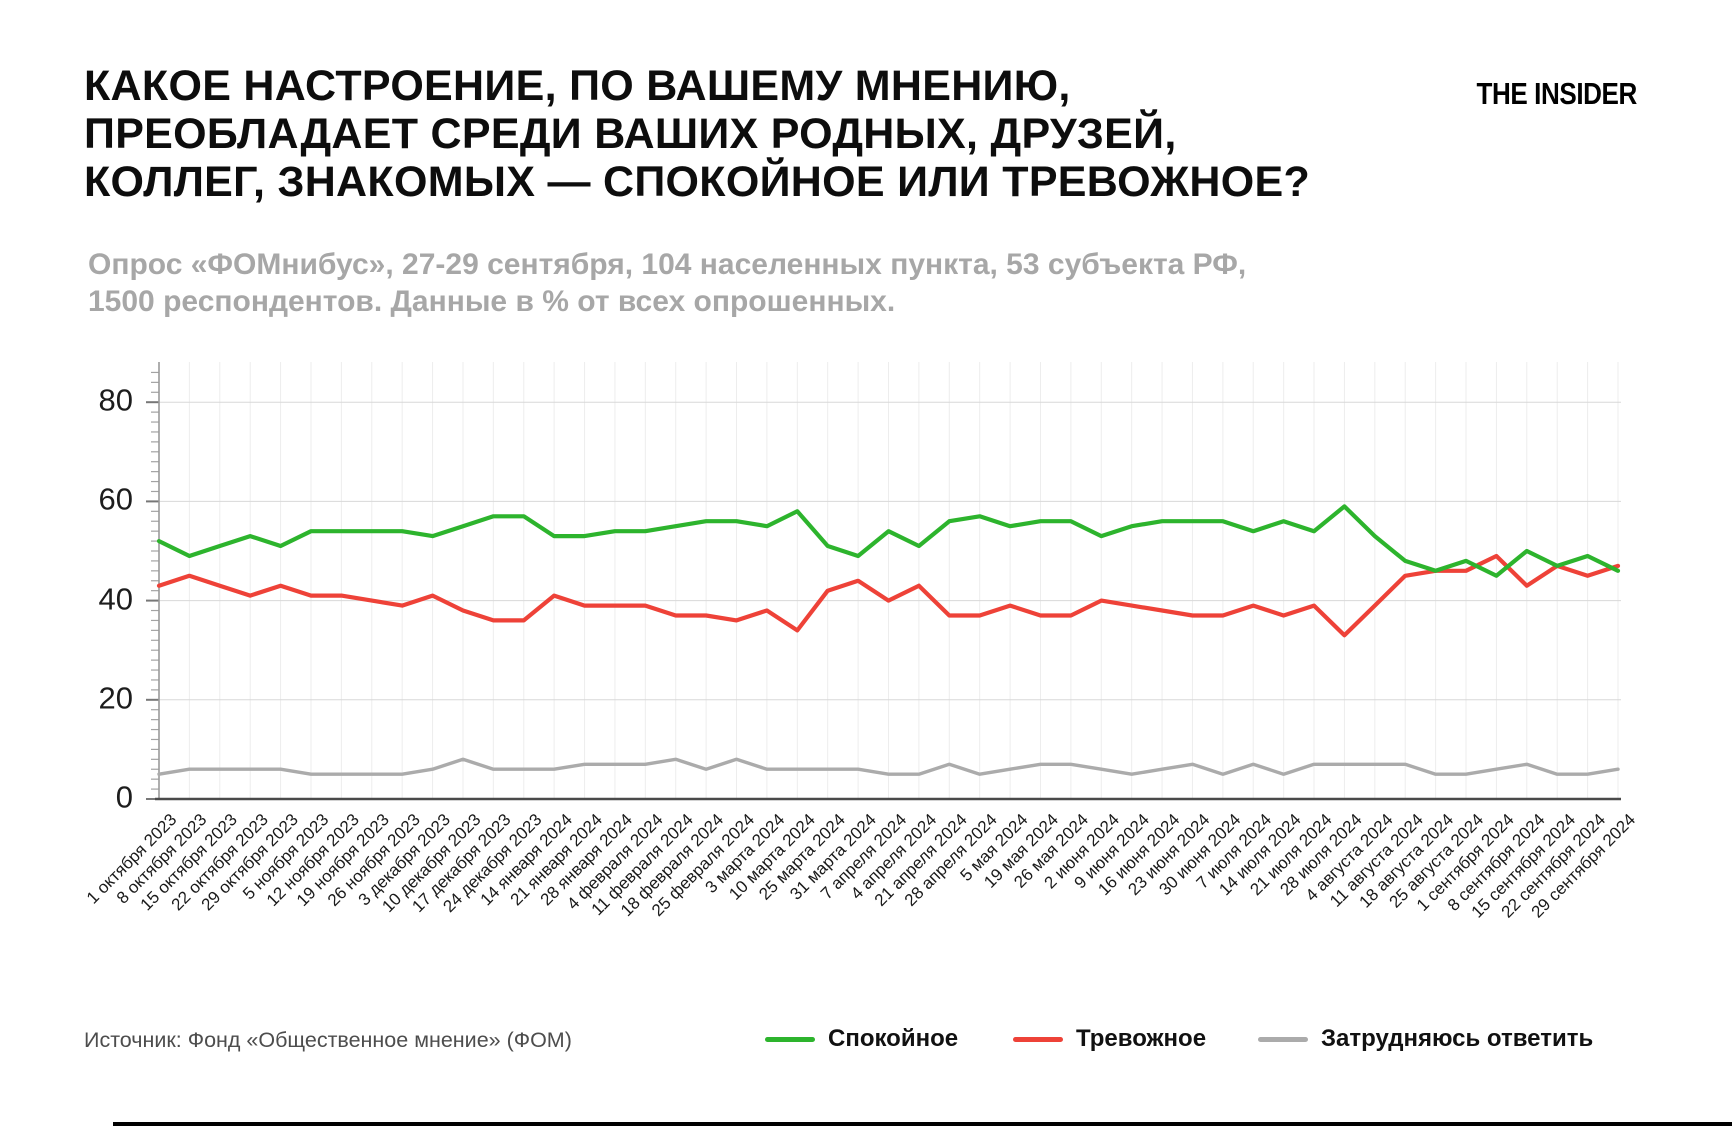 This screenshot has height=1126, width=1732. Describe the element at coordinates (630, 134) in the screenshot. I see `title-line-2: ПРЕОБЛАДАЕТ СРЕДИ ВАШИХ РОДНЫХ, ДРУЗЕЙ,` at that location.